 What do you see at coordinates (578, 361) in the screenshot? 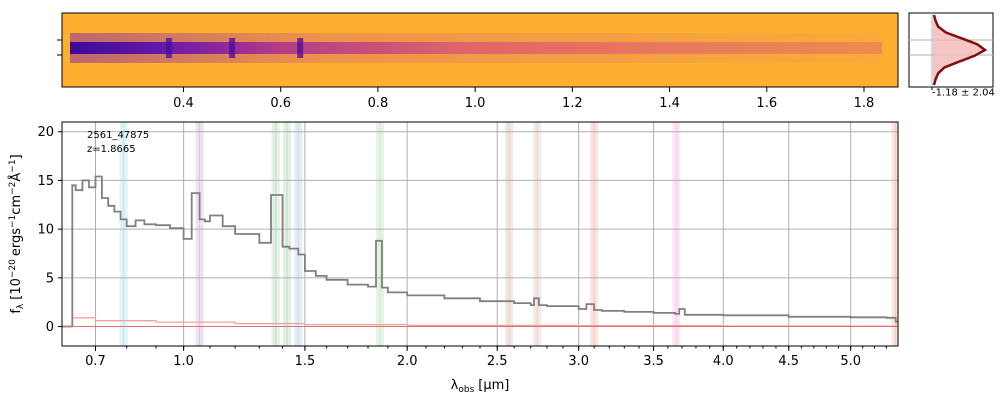
I see `x-tick-label: 3.0` at bounding box center [578, 361].